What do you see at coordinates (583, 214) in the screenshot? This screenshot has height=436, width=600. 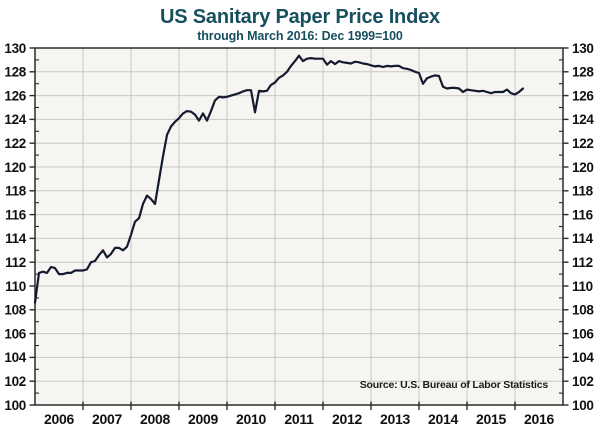 I see `y-axis-tick-label-right: 116` at bounding box center [583, 214].